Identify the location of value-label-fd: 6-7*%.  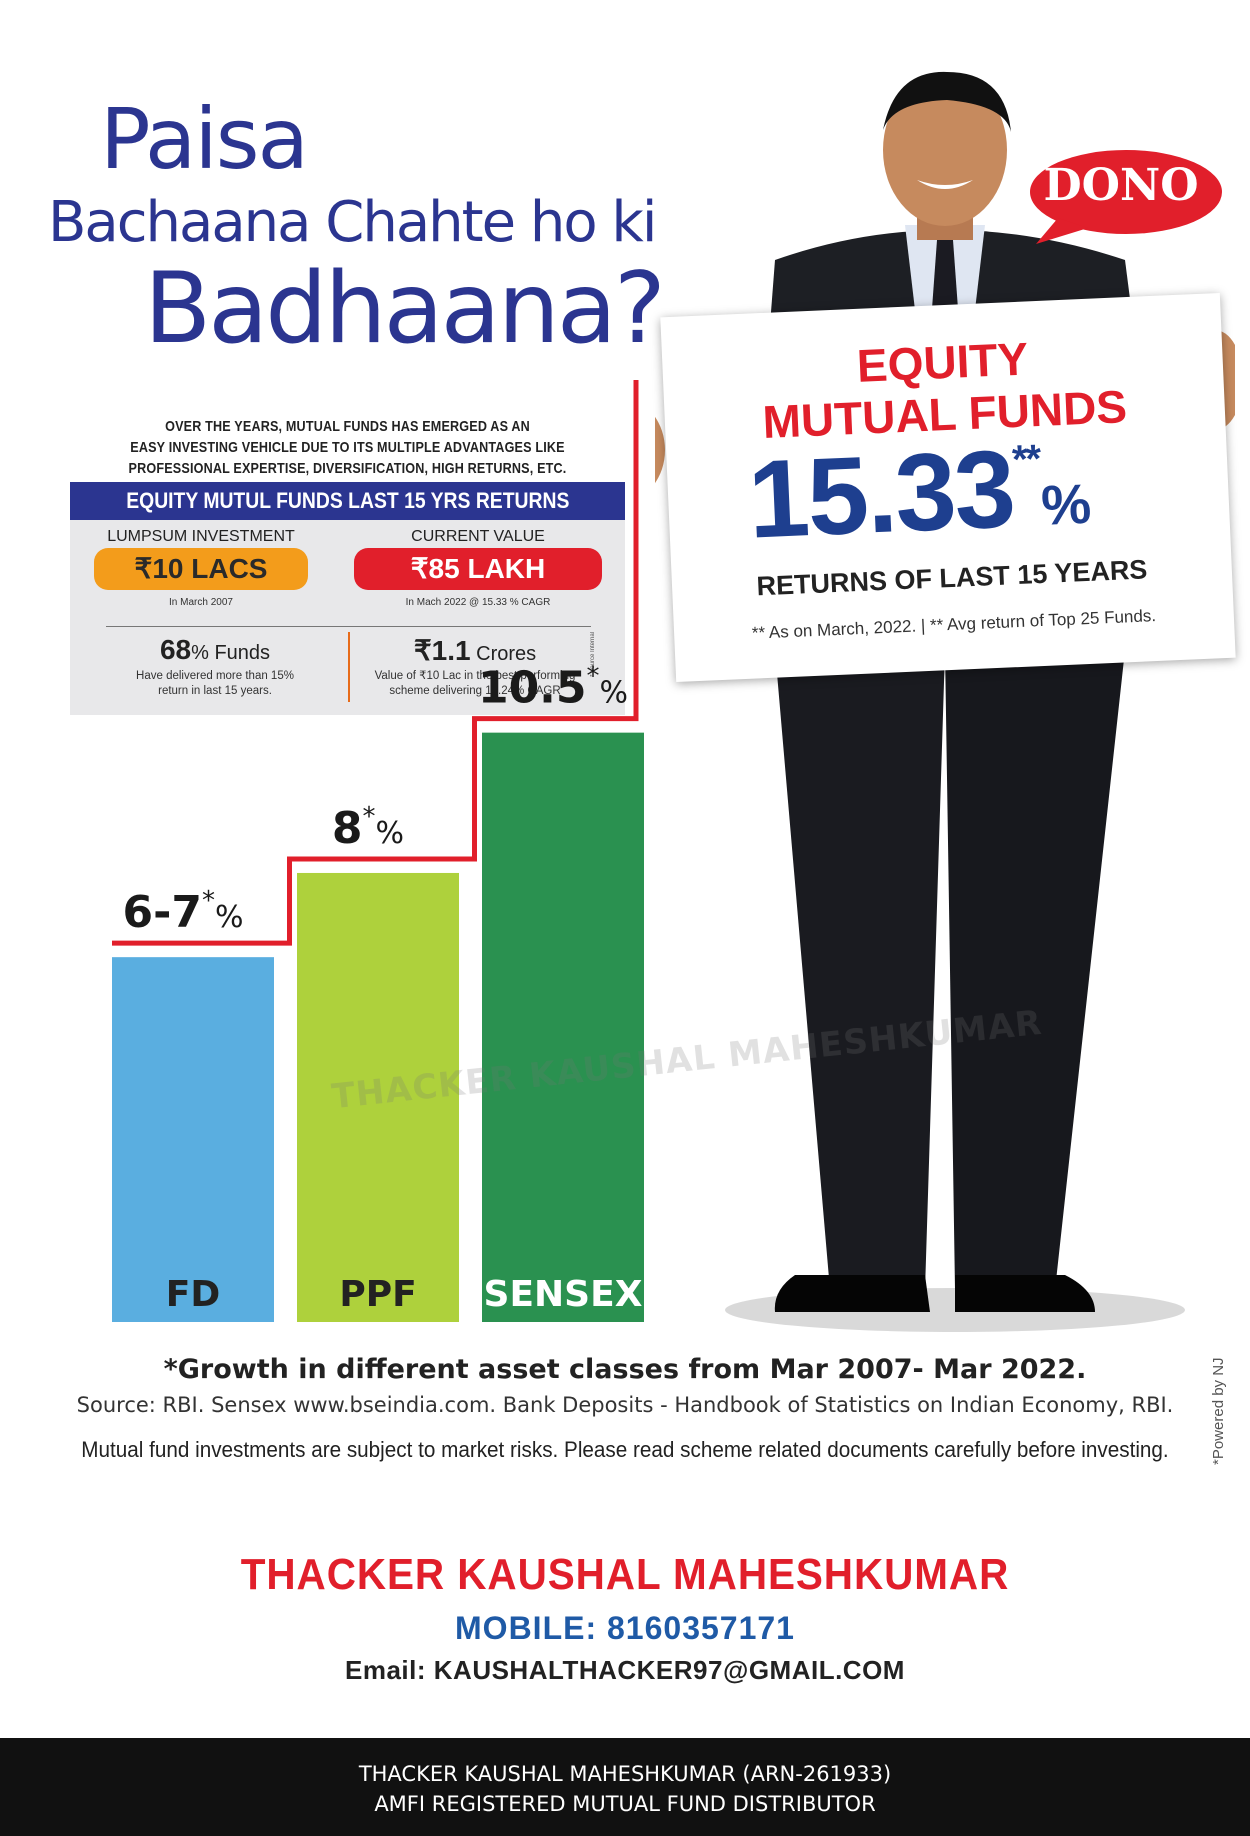
(182, 912).